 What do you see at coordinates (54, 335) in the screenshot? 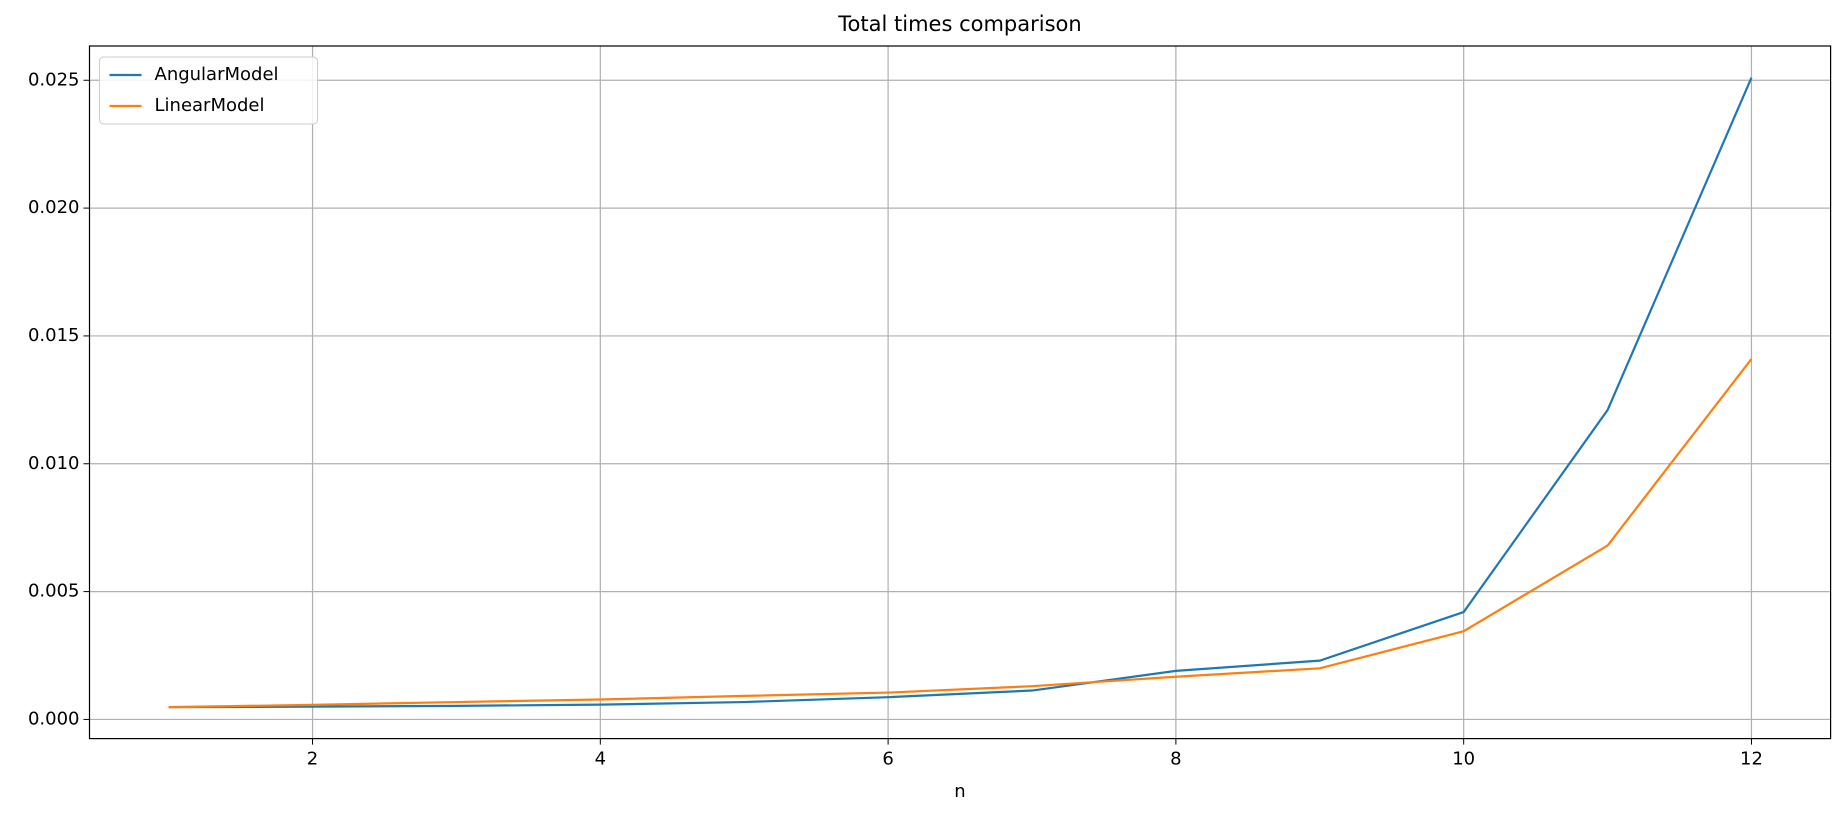
I see `y-tick-label: 0.015` at bounding box center [54, 335].